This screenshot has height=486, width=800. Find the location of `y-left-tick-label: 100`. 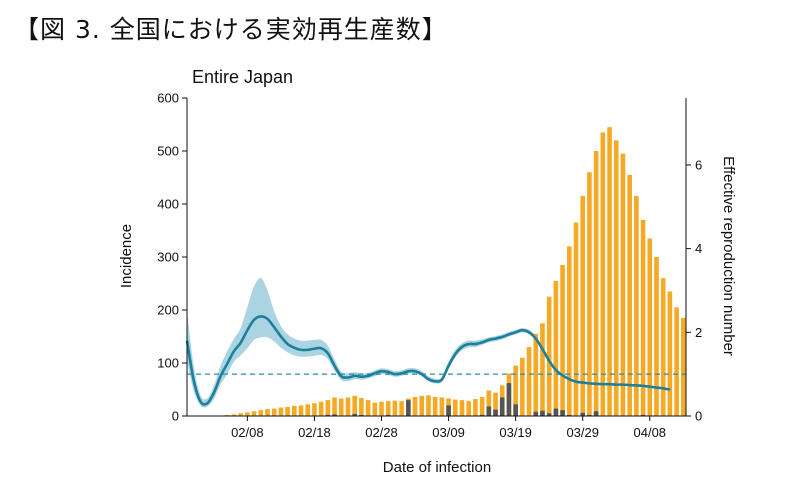

y-left-tick-label: 100 is located at coordinates (168, 363).